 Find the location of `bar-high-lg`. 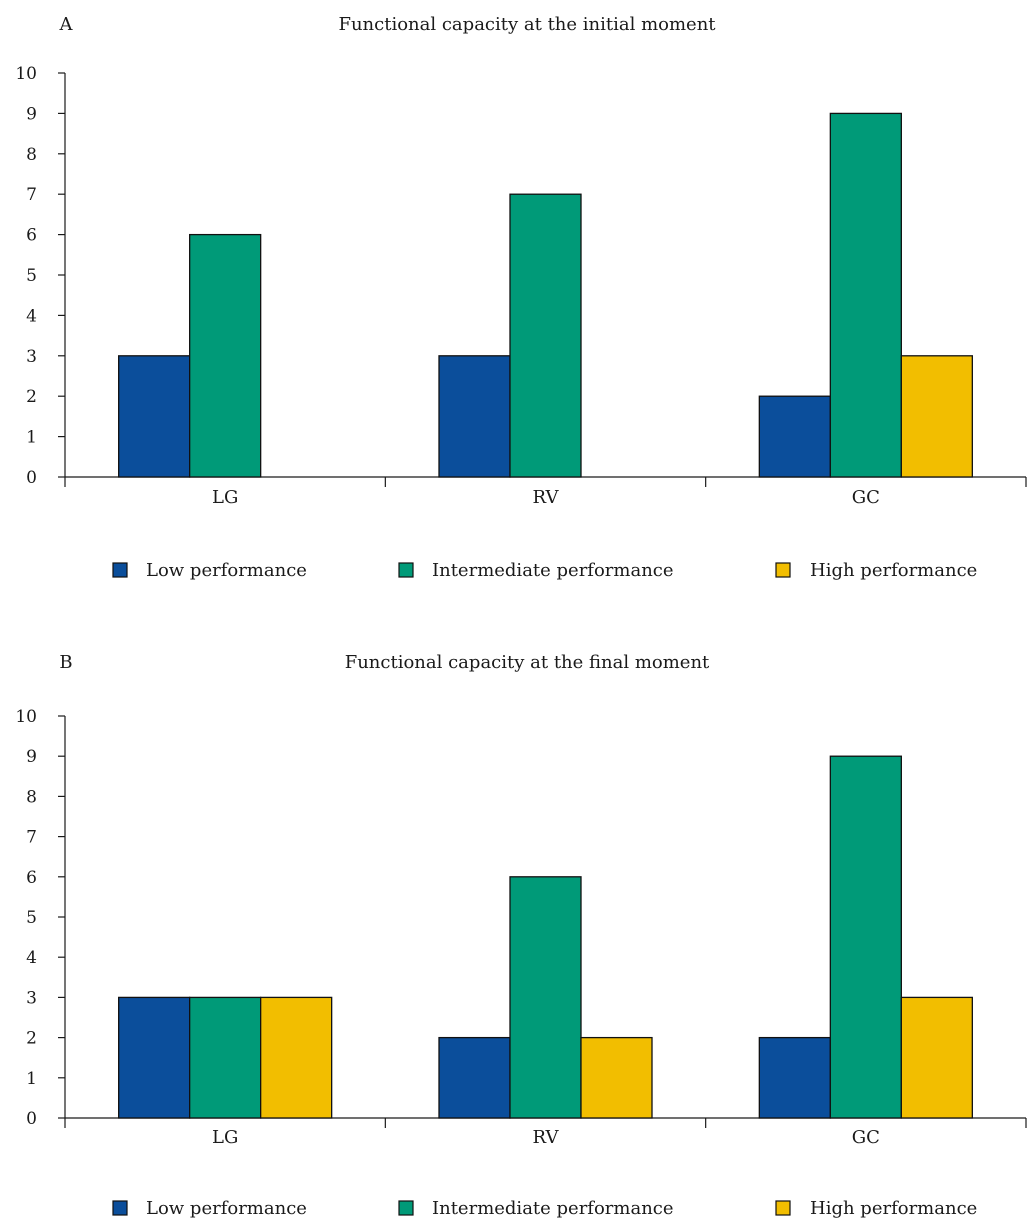

bar-high-lg is located at coordinates (296, 1057).